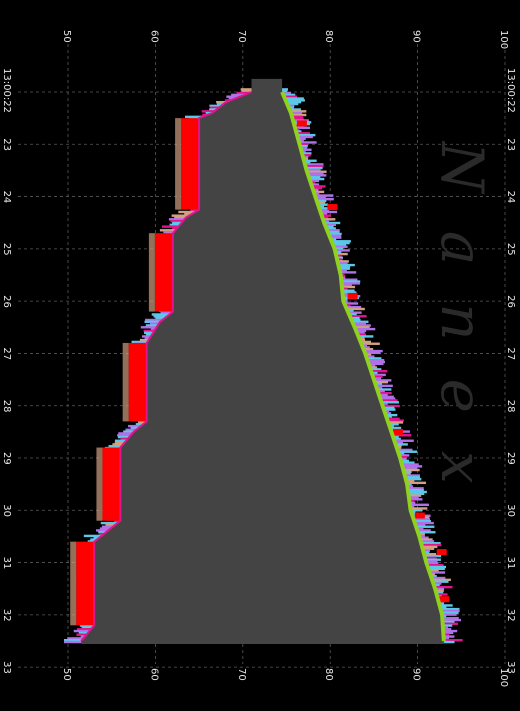 This screenshot has width=520, height=711. What do you see at coordinates (510, 249) in the screenshot?
I see `time-tick-label-right: 25` at bounding box center [510, 249].